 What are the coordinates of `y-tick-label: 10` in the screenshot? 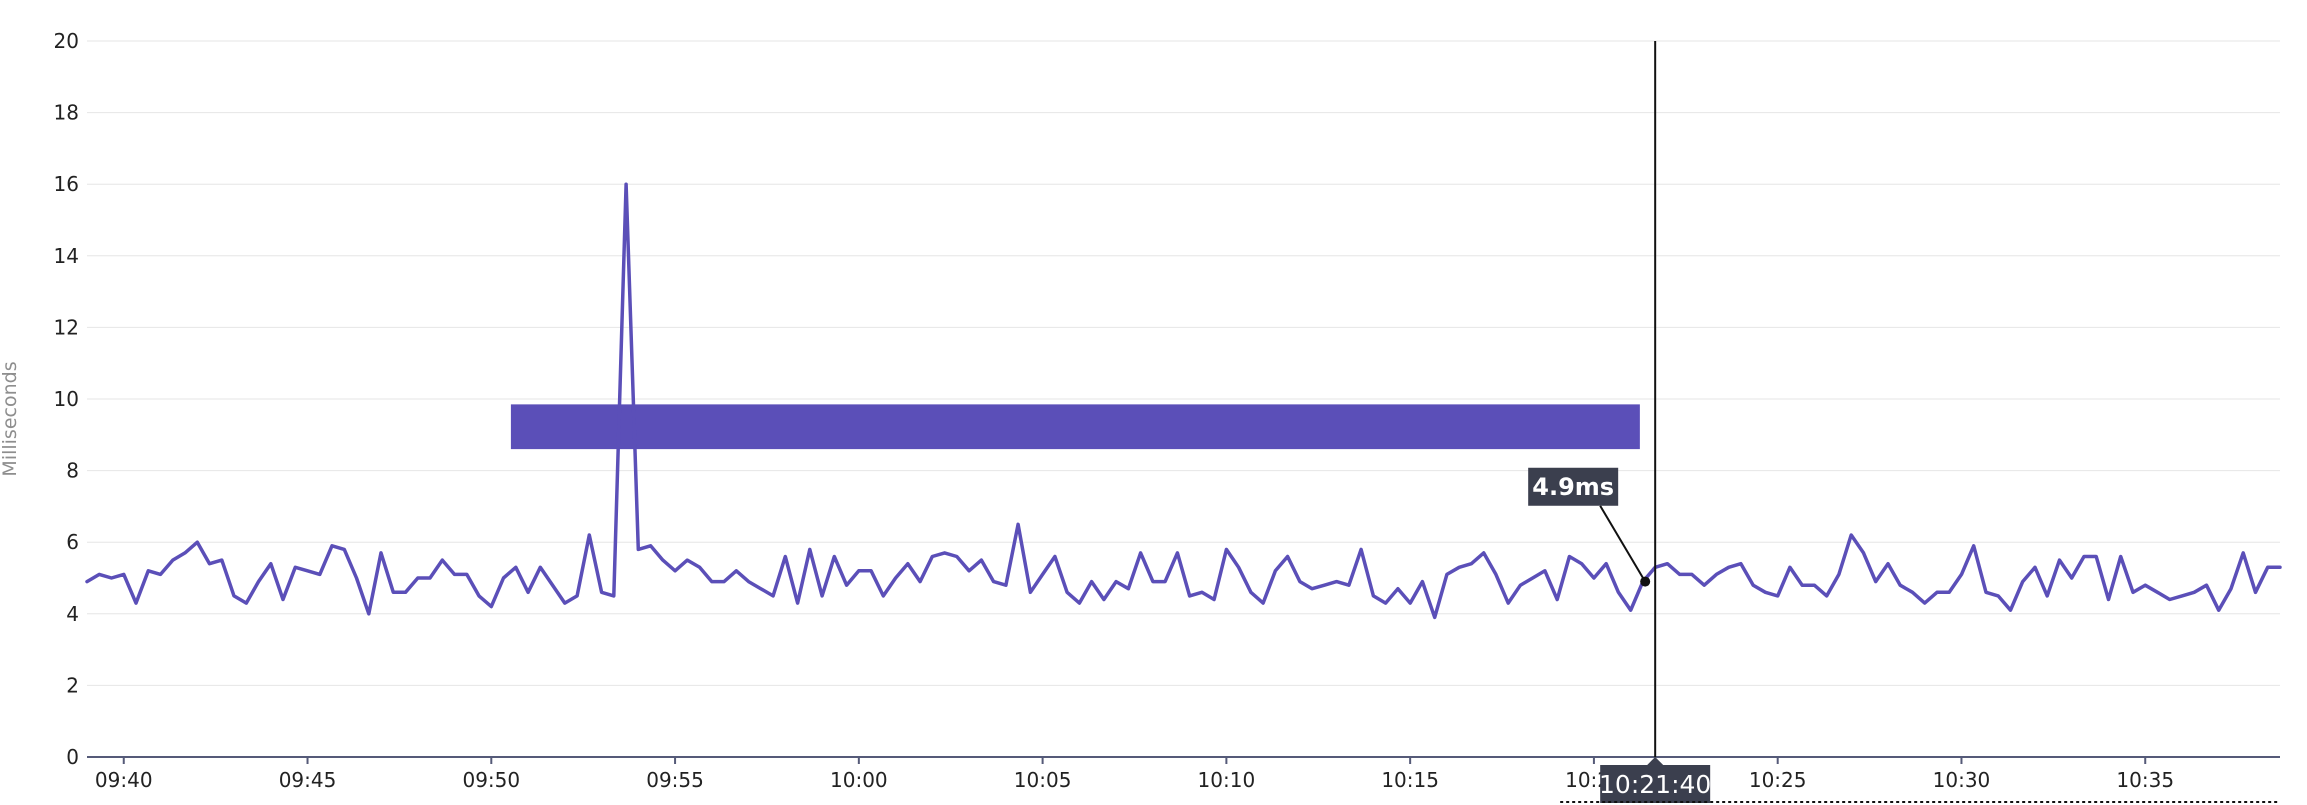 It's located at (66, 399).